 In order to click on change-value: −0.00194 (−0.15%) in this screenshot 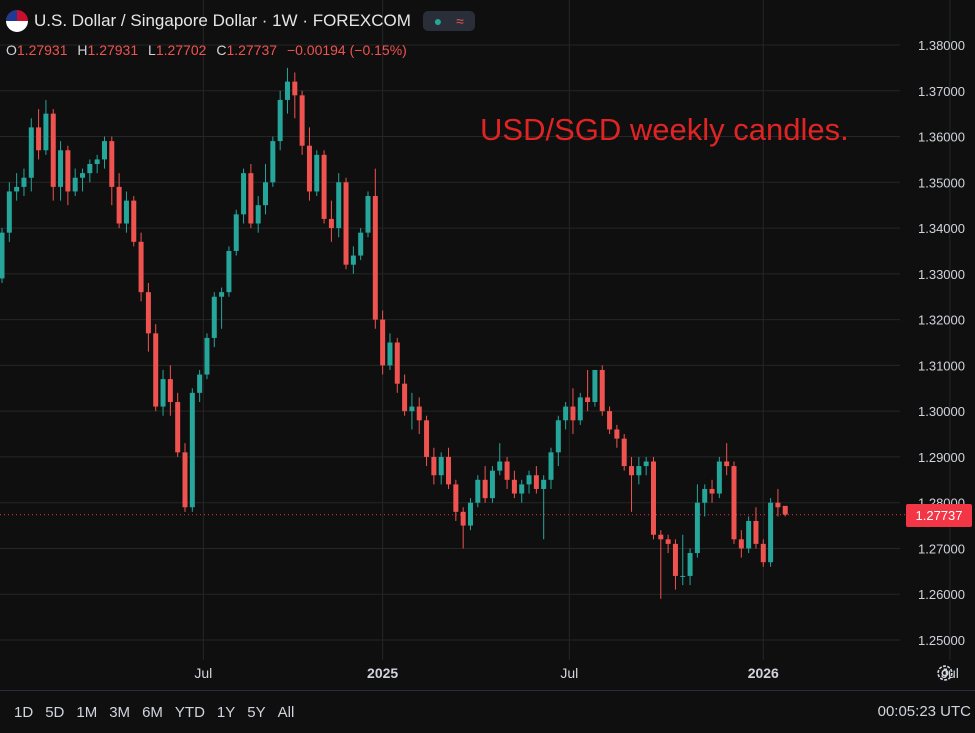, I will do `click(346, 50)`.